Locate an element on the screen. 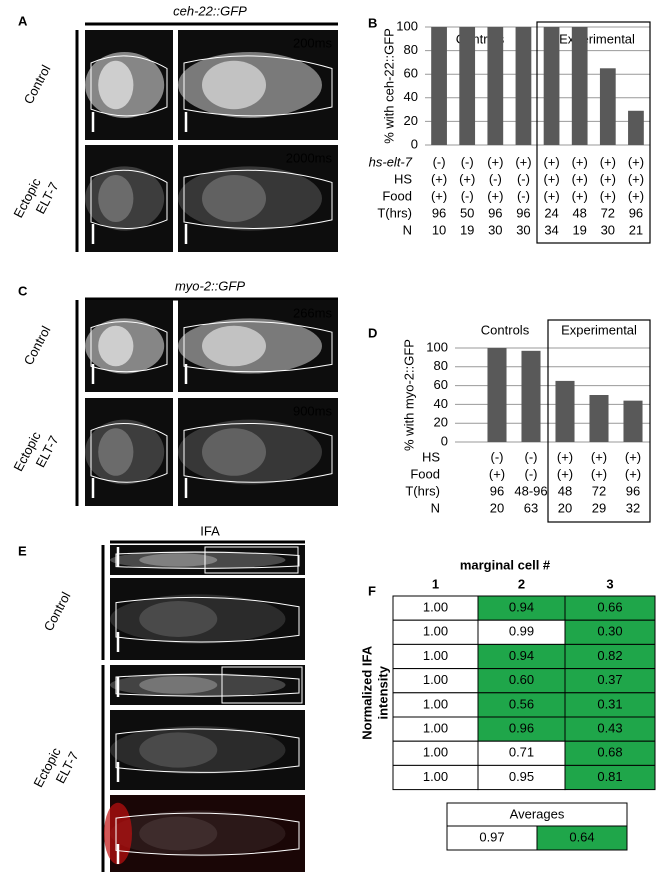 The image size is (658, 877). condition-cell: 30 is located at coordinates (495, 229).